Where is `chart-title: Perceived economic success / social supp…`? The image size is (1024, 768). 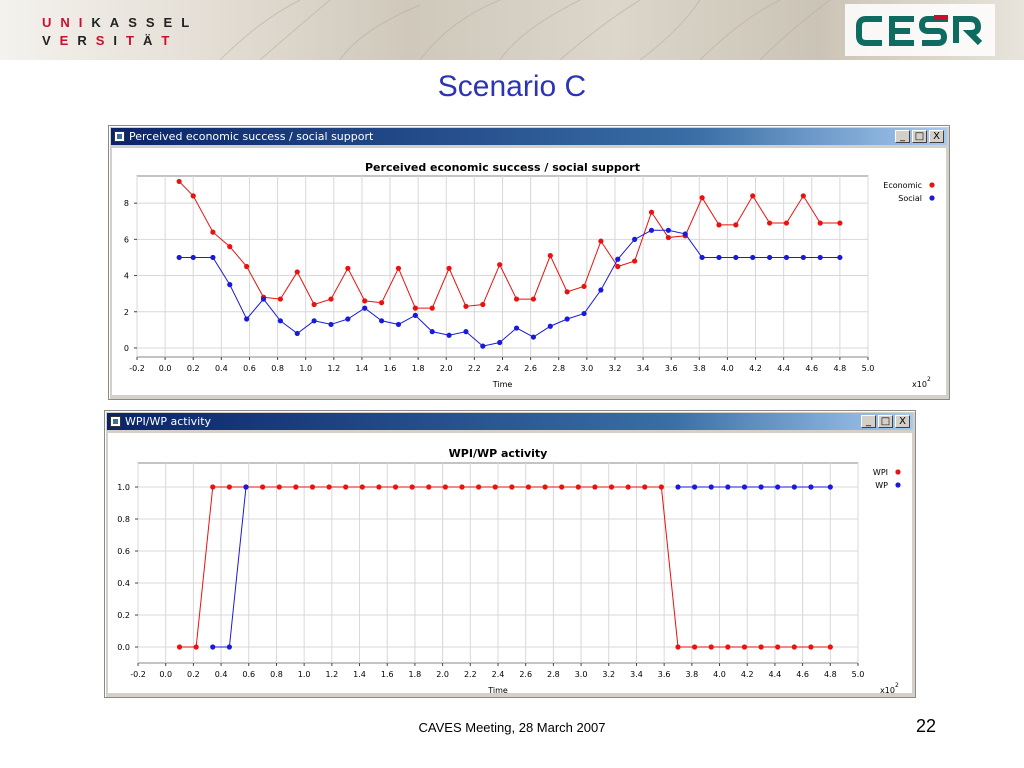 chart-title: Perceived economic success / social supp… is located at coordinates (502, 167).